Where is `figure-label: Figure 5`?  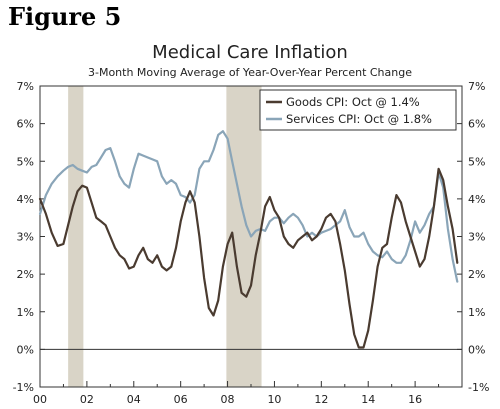
figure-label: Figure 5 is located at coordinates (65, 16).